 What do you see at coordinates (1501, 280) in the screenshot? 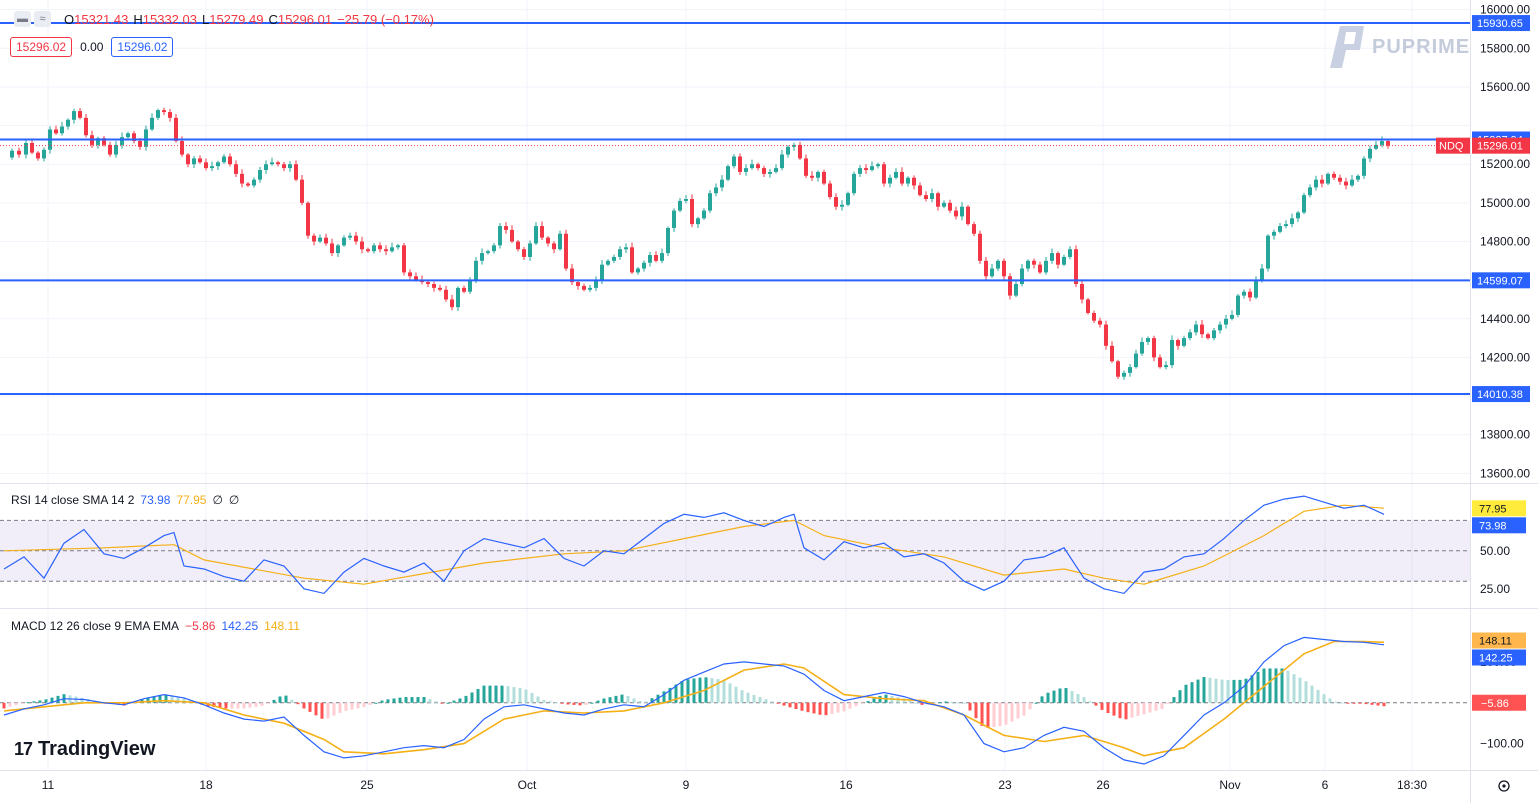
I see `level-price-tag` at bounding box center [1501, 280].